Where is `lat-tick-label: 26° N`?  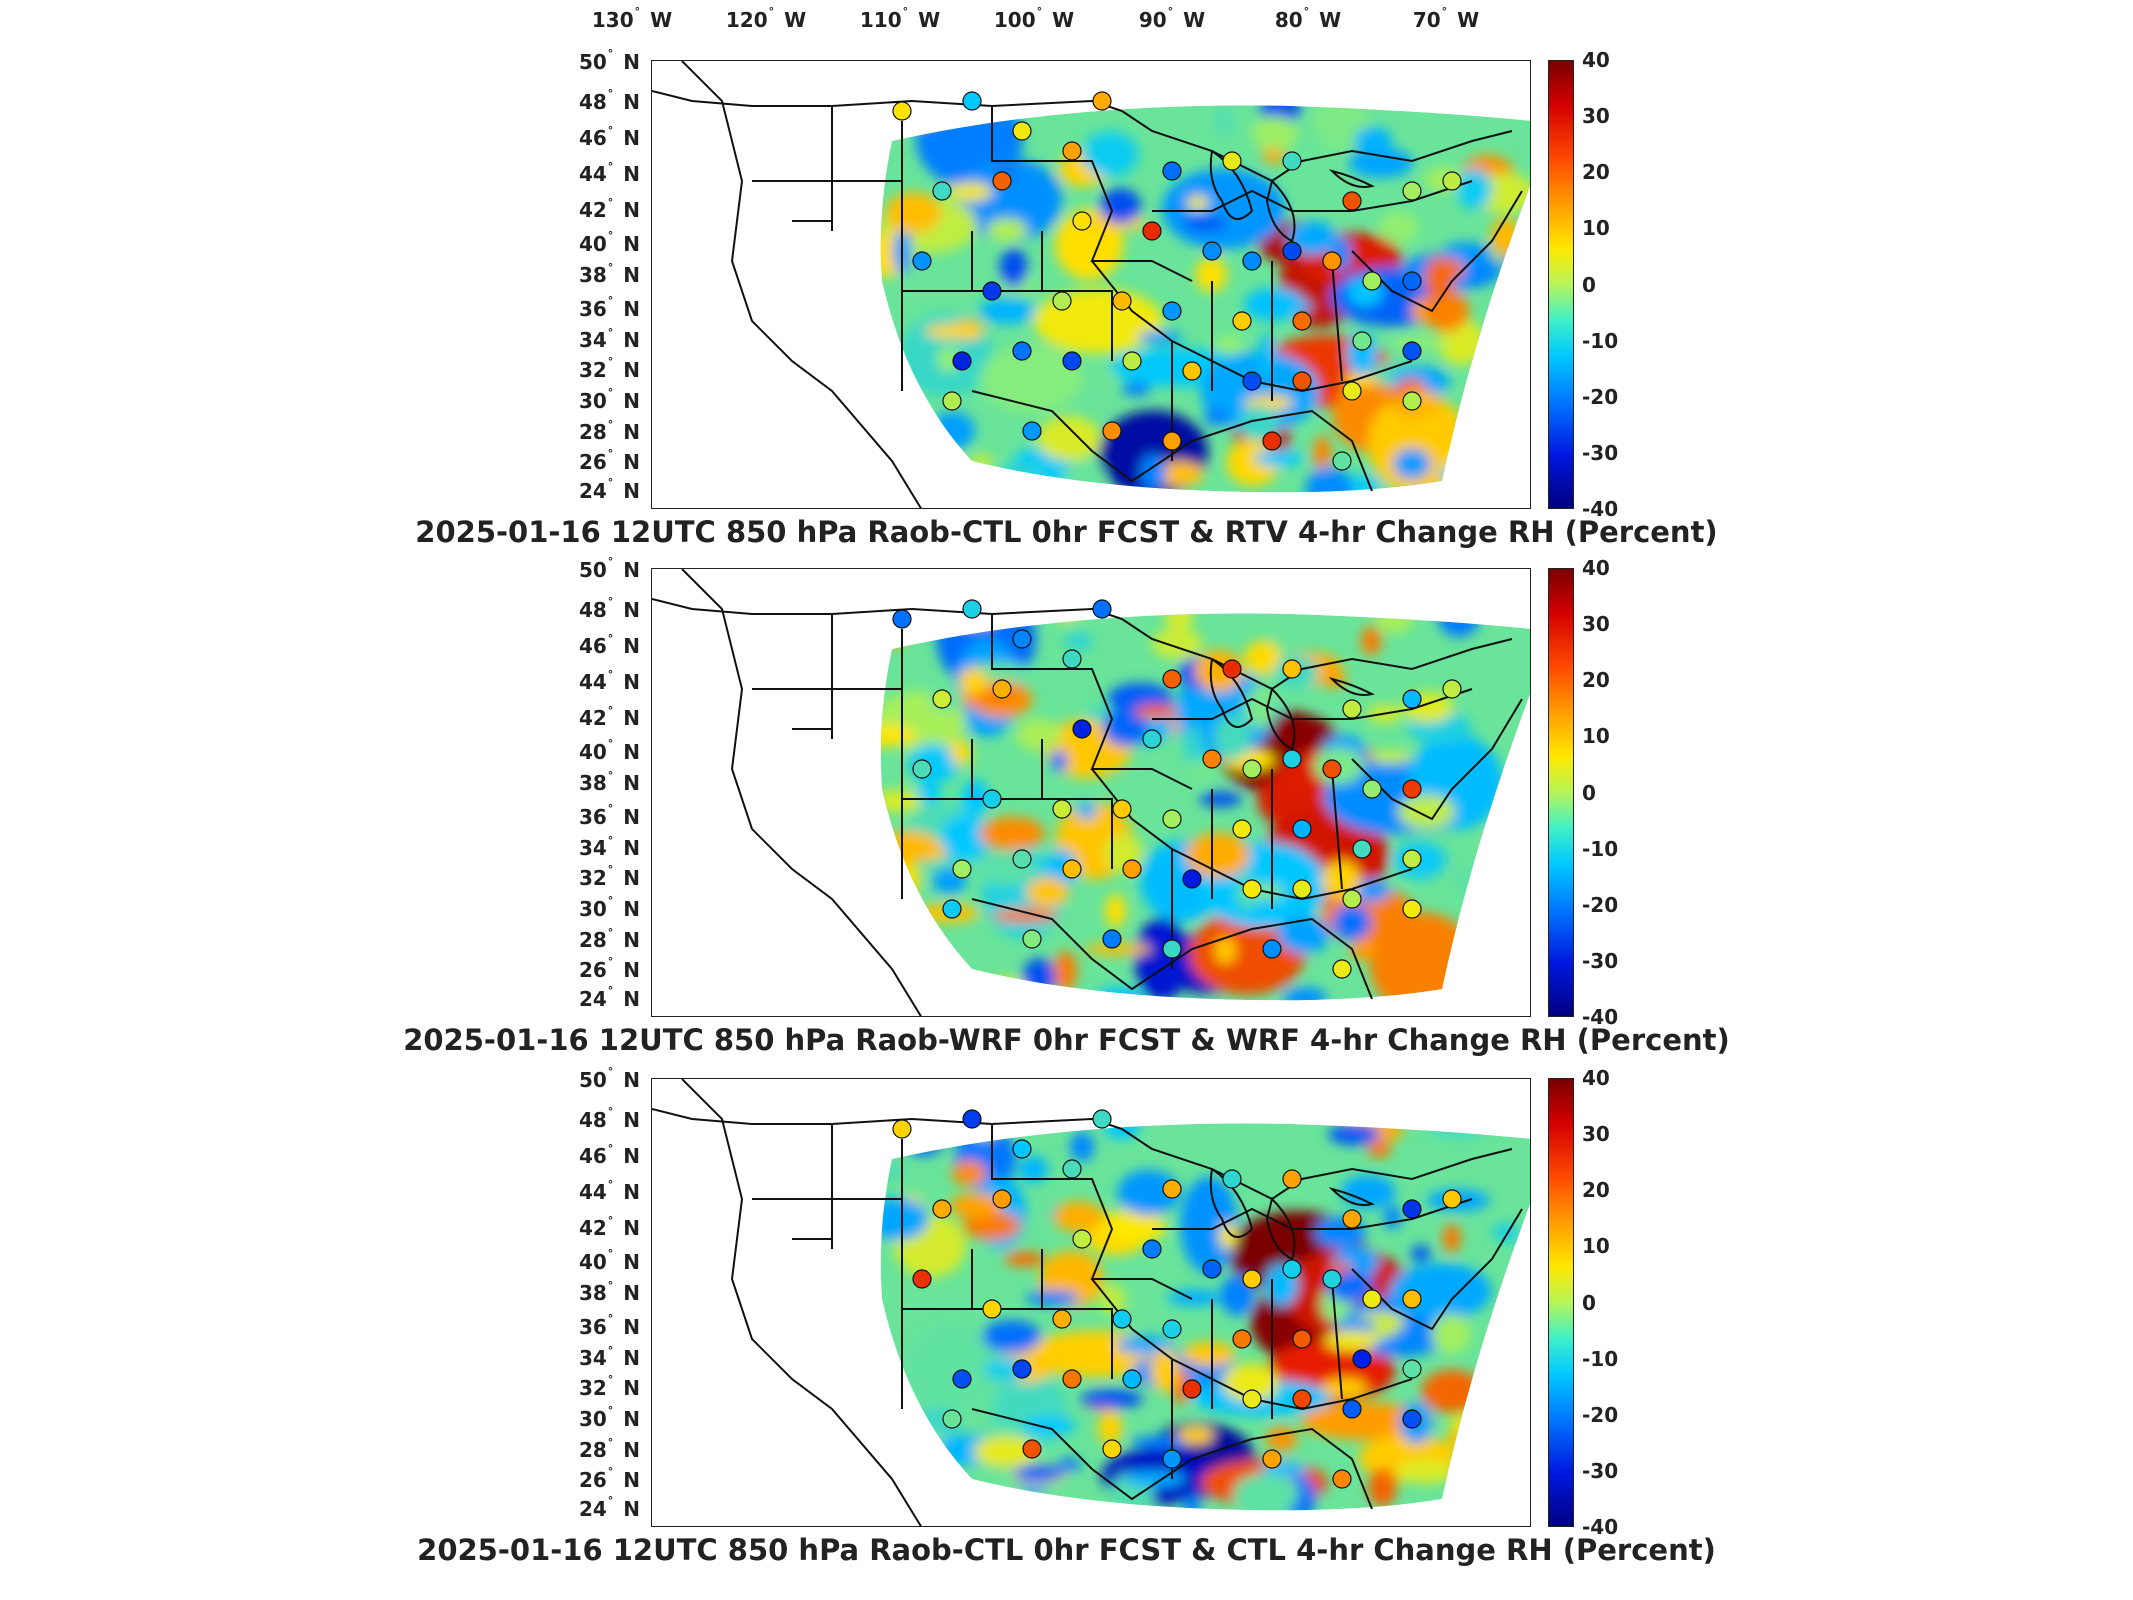 lat-tick-label: 26° N is located at coordinates (609, 1478).